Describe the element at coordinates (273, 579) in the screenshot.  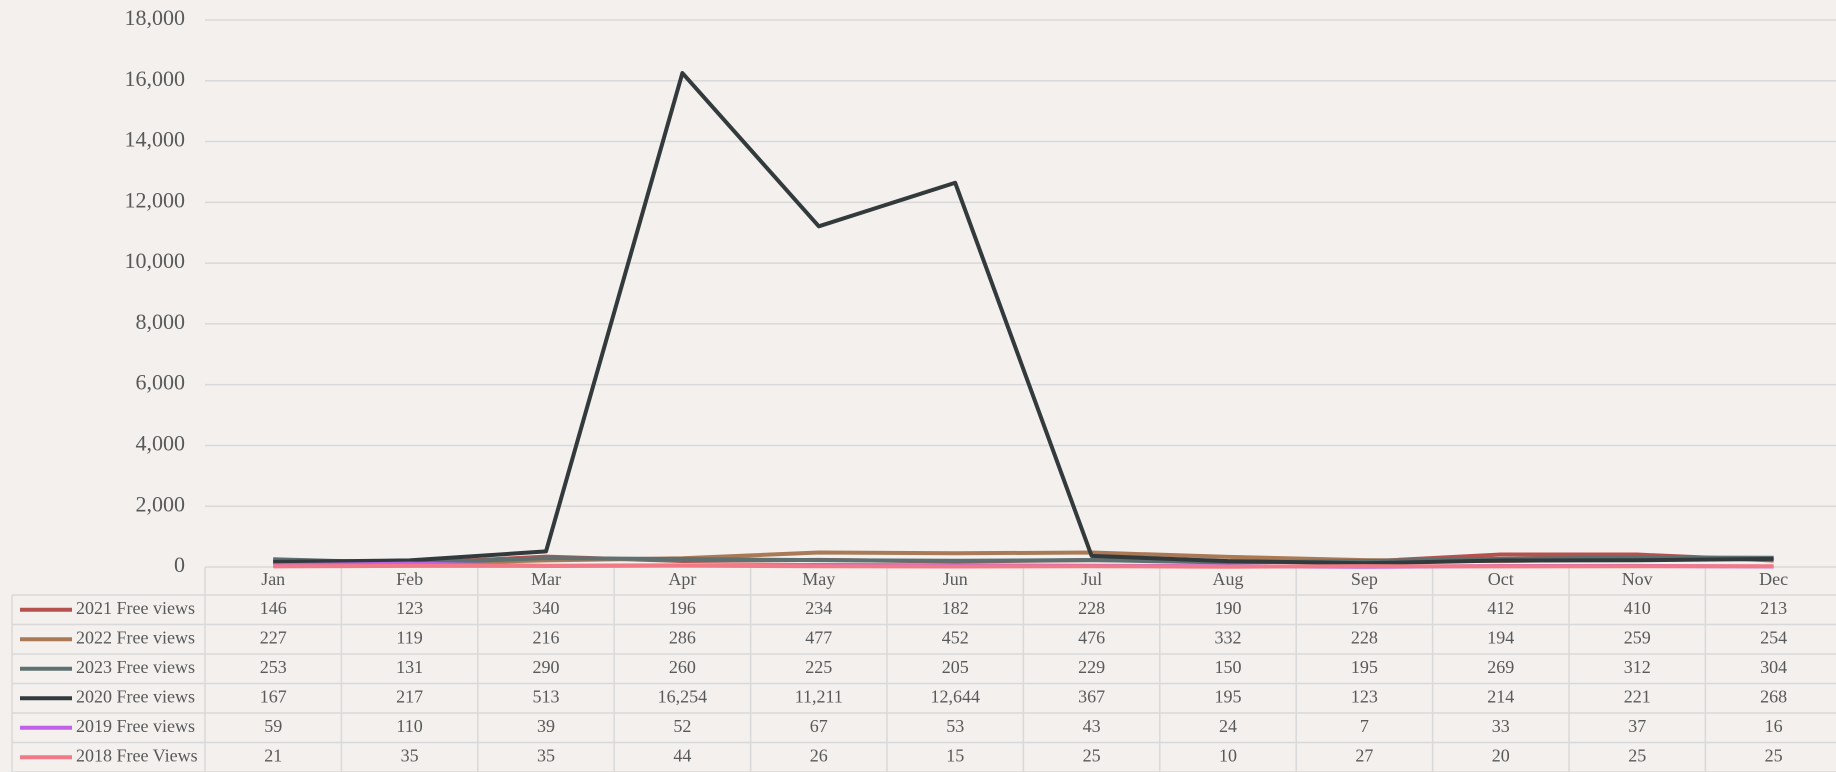
I see `x-tick-label: Jan` at that location.